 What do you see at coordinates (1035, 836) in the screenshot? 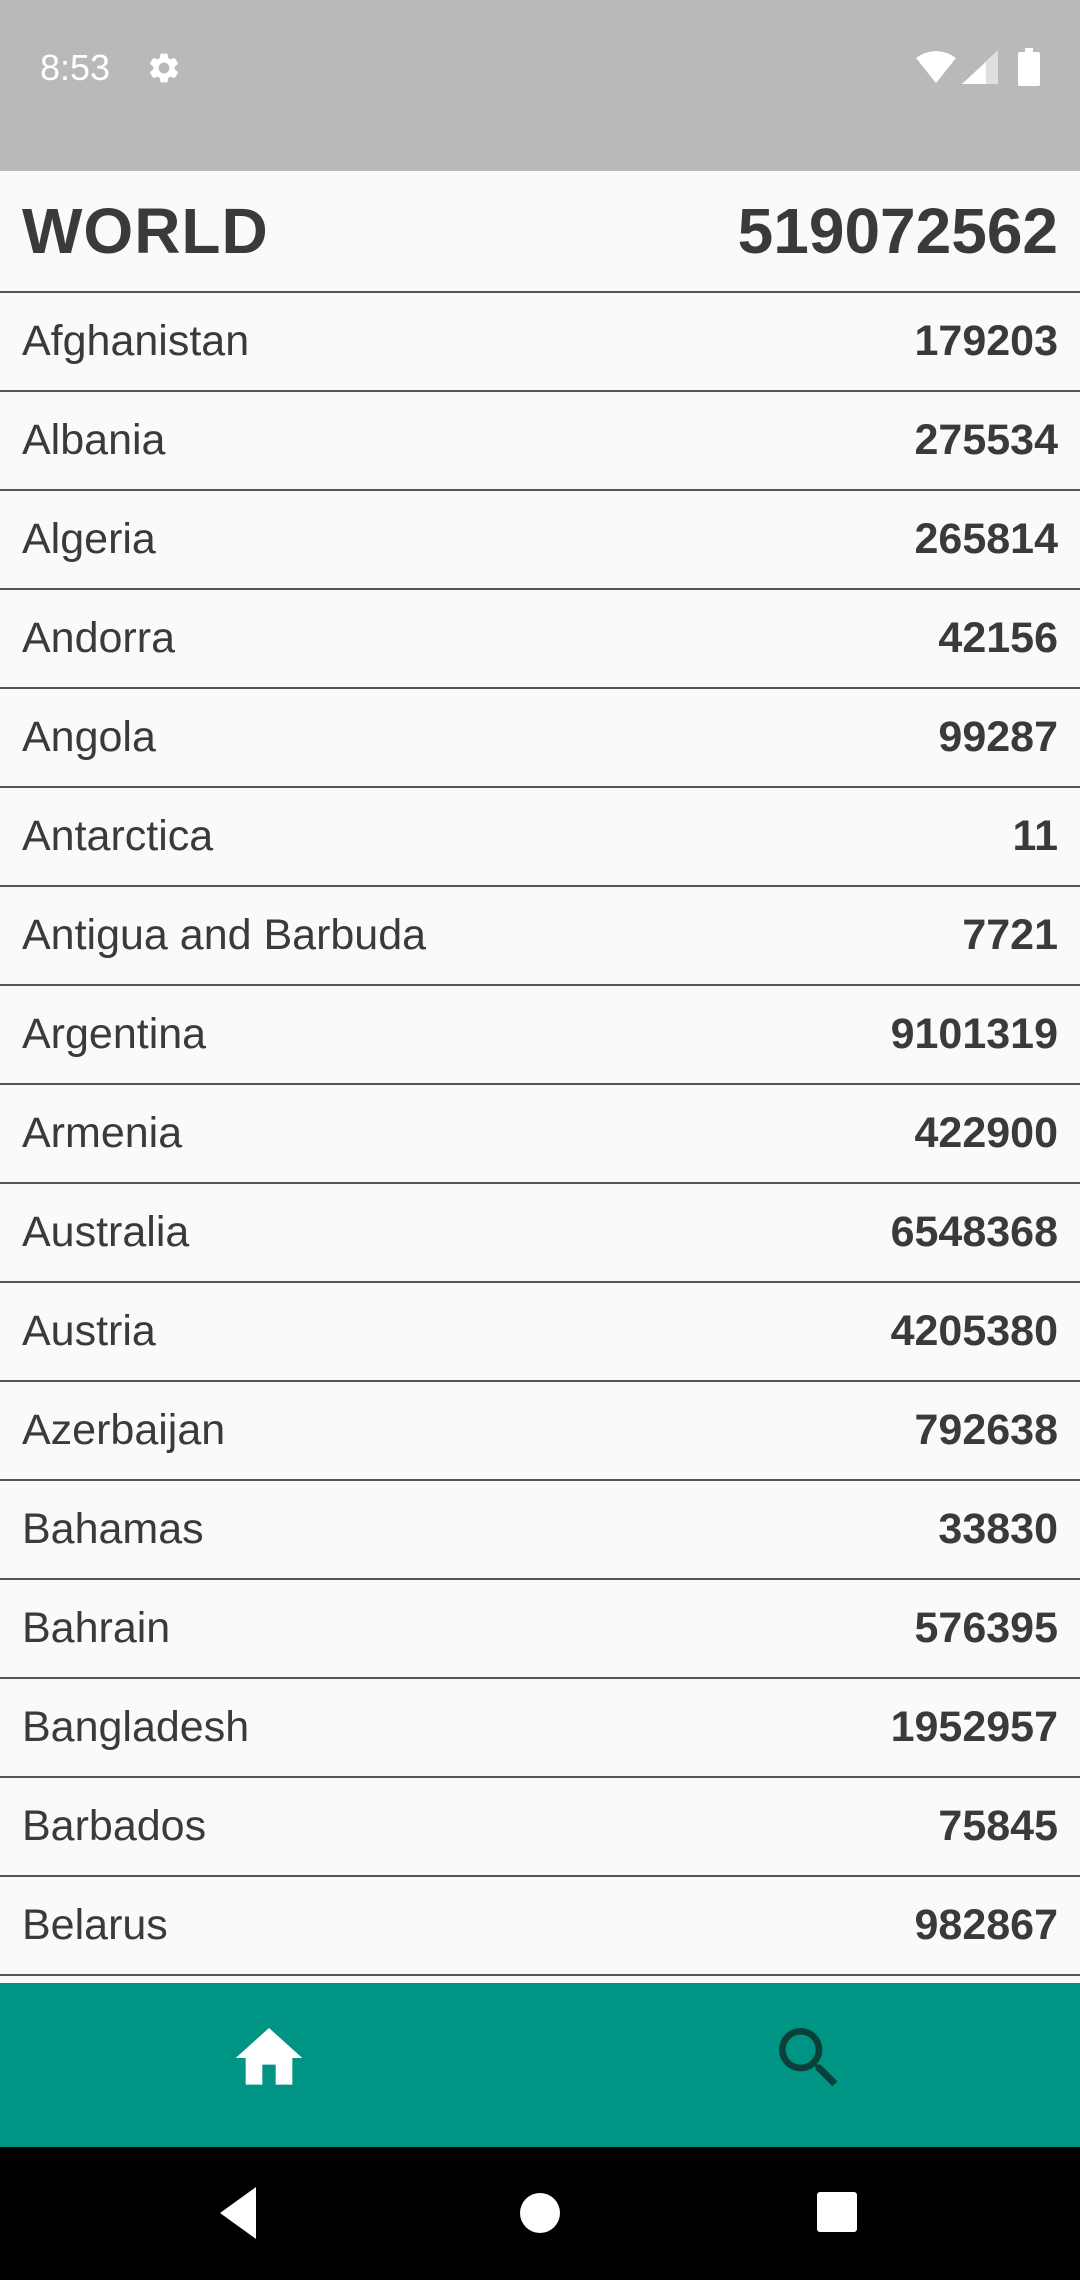
I see `country-value: 11` at bounding box center [1035, 836].